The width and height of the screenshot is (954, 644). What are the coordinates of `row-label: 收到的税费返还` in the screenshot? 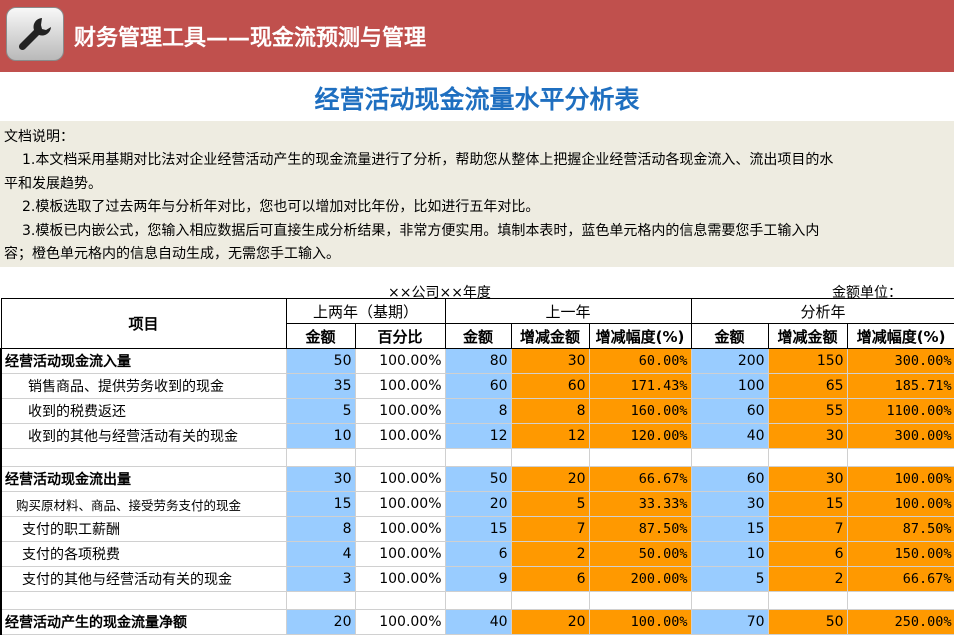 It's located at (143, 411).